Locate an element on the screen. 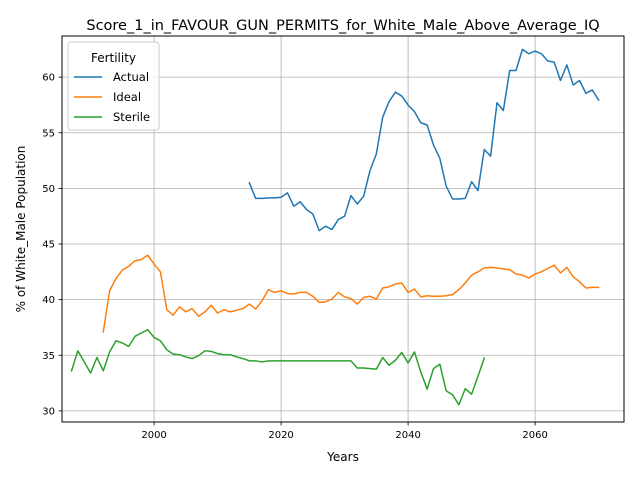  legend-box is located at coordinates (113, 86).